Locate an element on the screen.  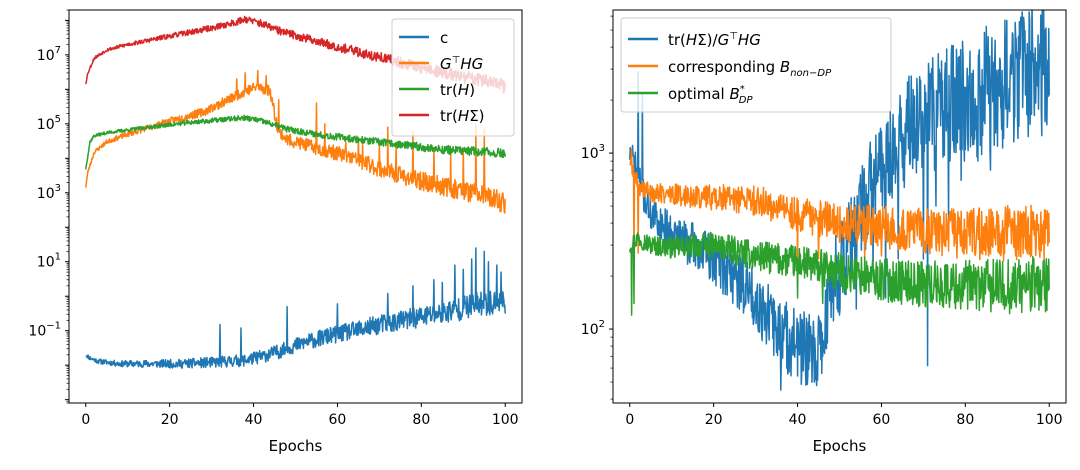
left-x-tick-label: 40 is located at coordinates (254, 420).